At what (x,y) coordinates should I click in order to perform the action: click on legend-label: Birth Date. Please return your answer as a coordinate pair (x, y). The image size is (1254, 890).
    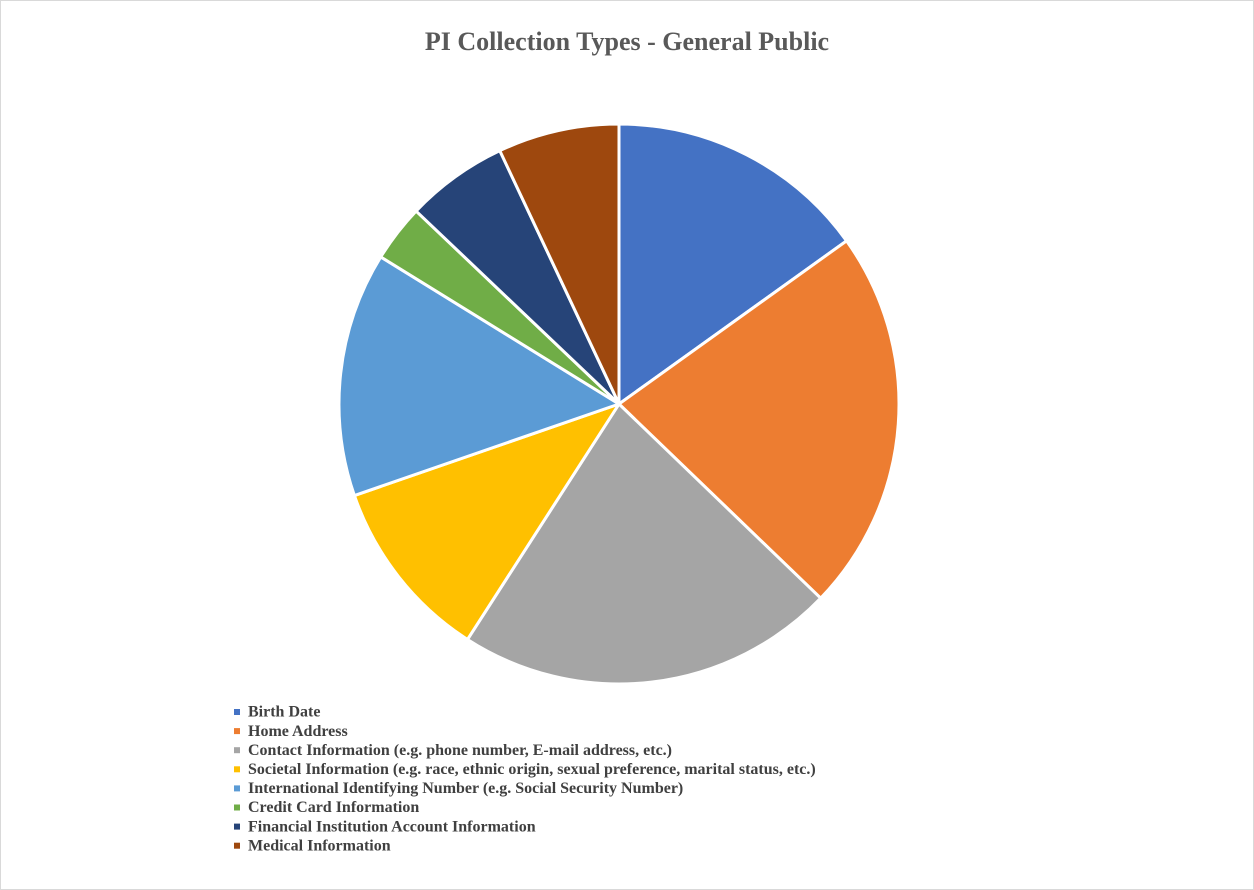
    Looking at the image, I should click on (284, 712).